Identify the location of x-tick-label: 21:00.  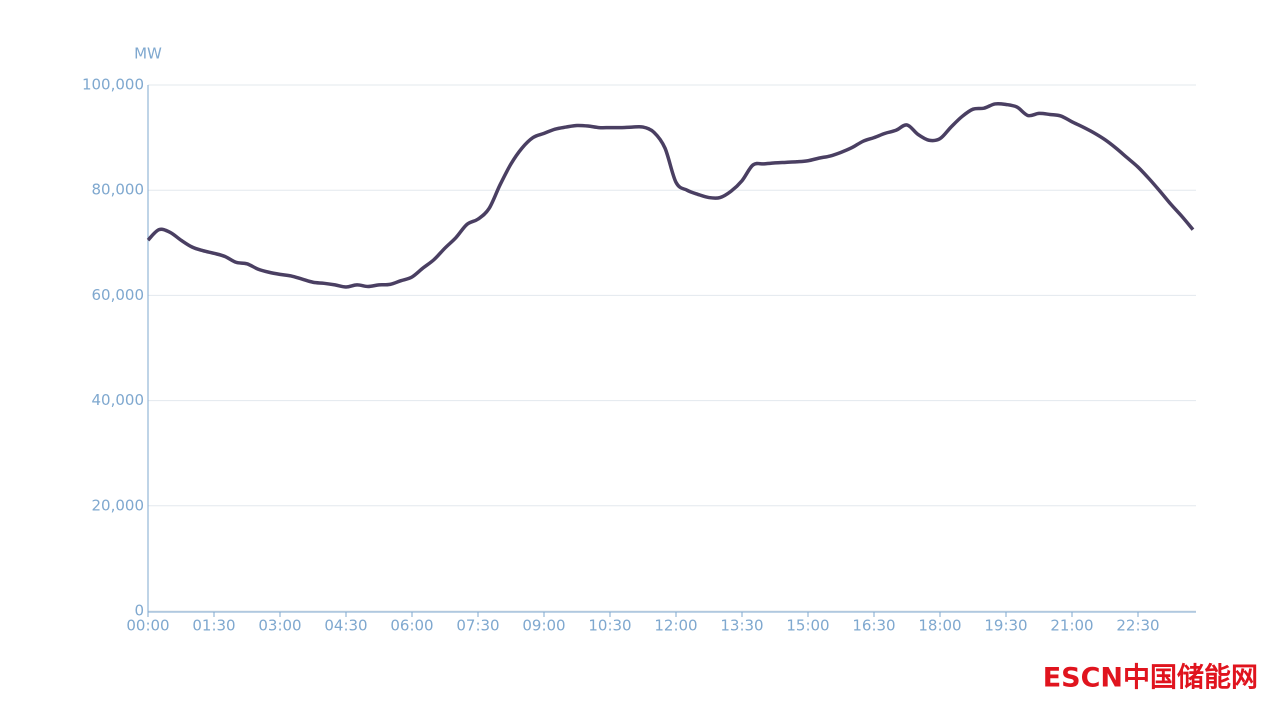
(1071, 626).